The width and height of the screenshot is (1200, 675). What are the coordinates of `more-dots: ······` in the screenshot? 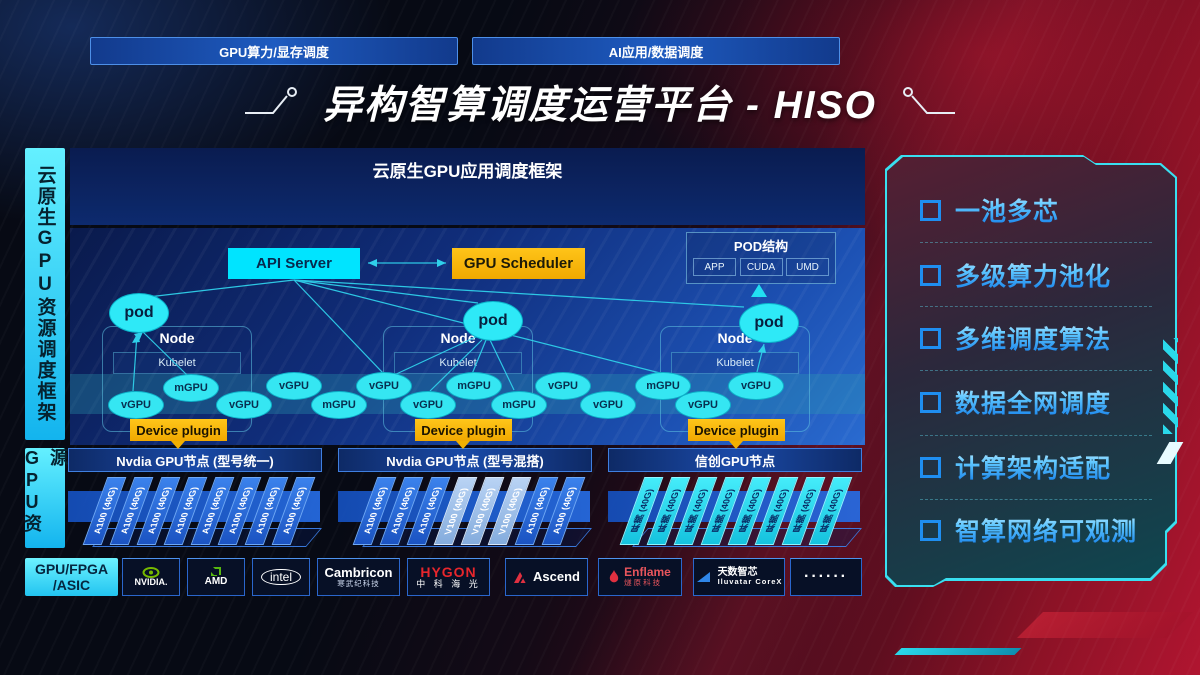 It's located at (826, 576).